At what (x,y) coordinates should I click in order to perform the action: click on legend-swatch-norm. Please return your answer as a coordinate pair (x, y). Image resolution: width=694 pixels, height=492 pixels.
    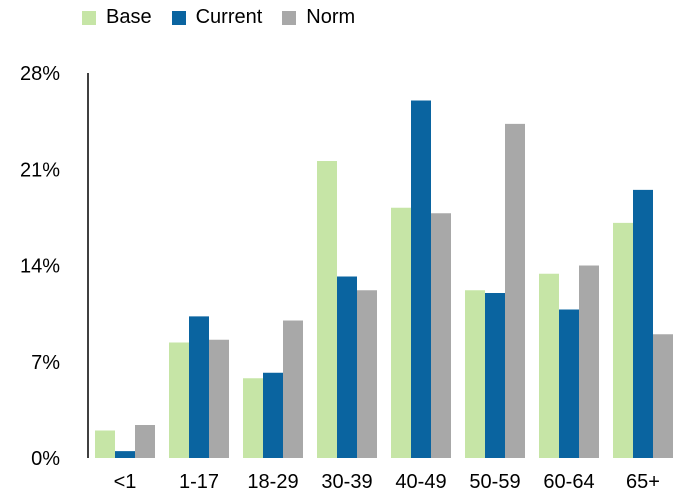
    Looking at the image, I should click on (289, 17).